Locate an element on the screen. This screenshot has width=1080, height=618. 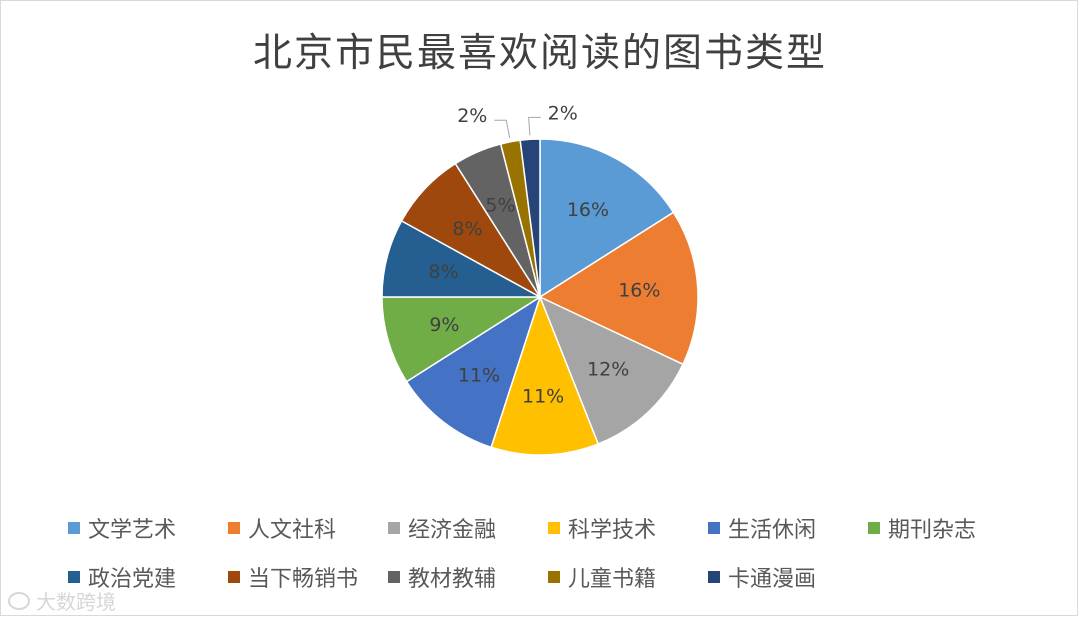
legend-item-1: 文学艺术 is located at coordinates (120, 528).